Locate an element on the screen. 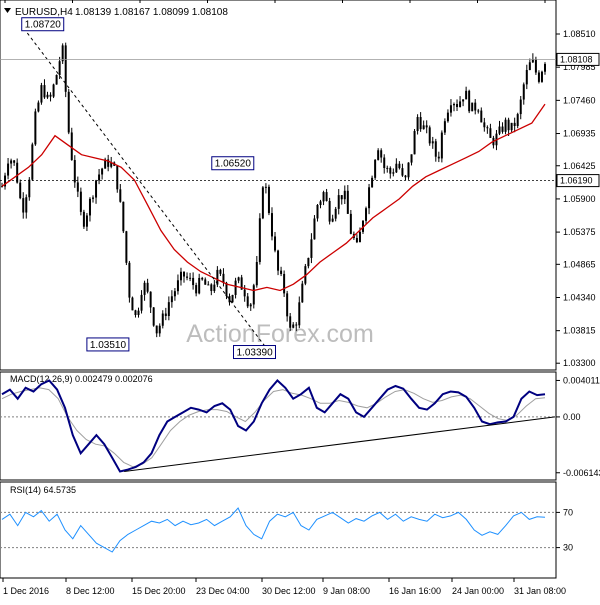  macd-signal-line is located at coordinates (273, 427).